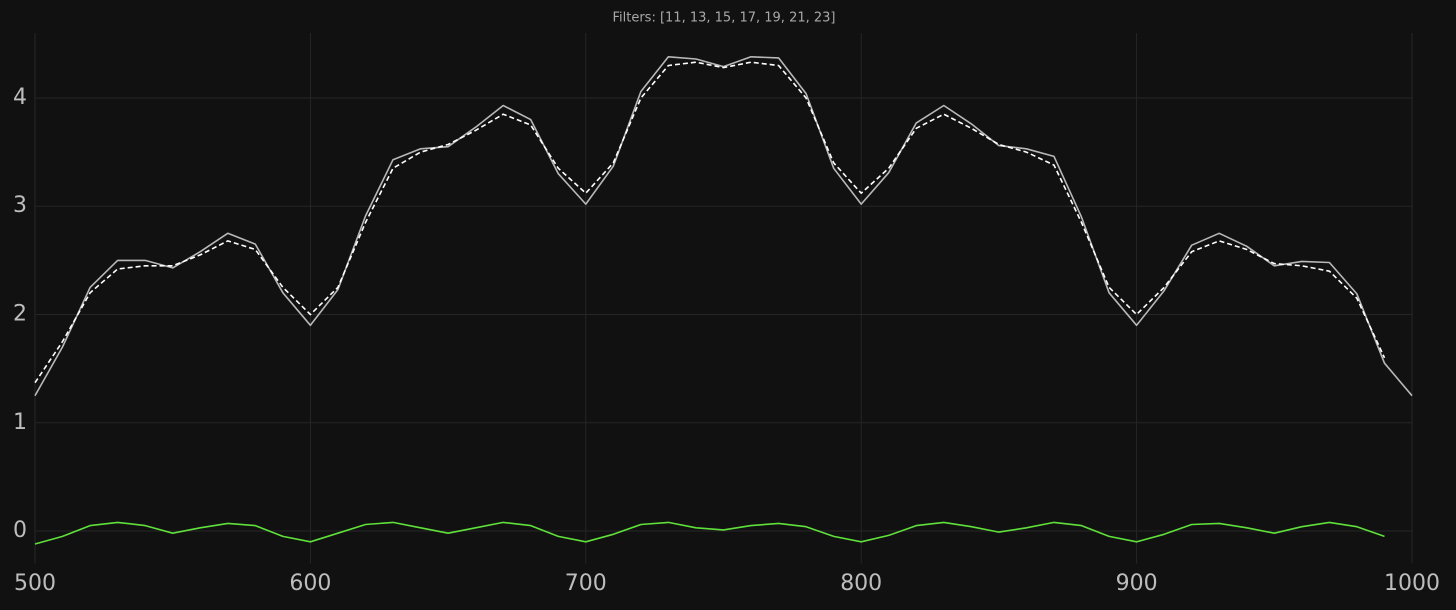 The height and width of the screenshot is (610, 1456). Describe the element at coordinates (586, 583) in the screenshot. I see `x-tick-label: 700` at that location.